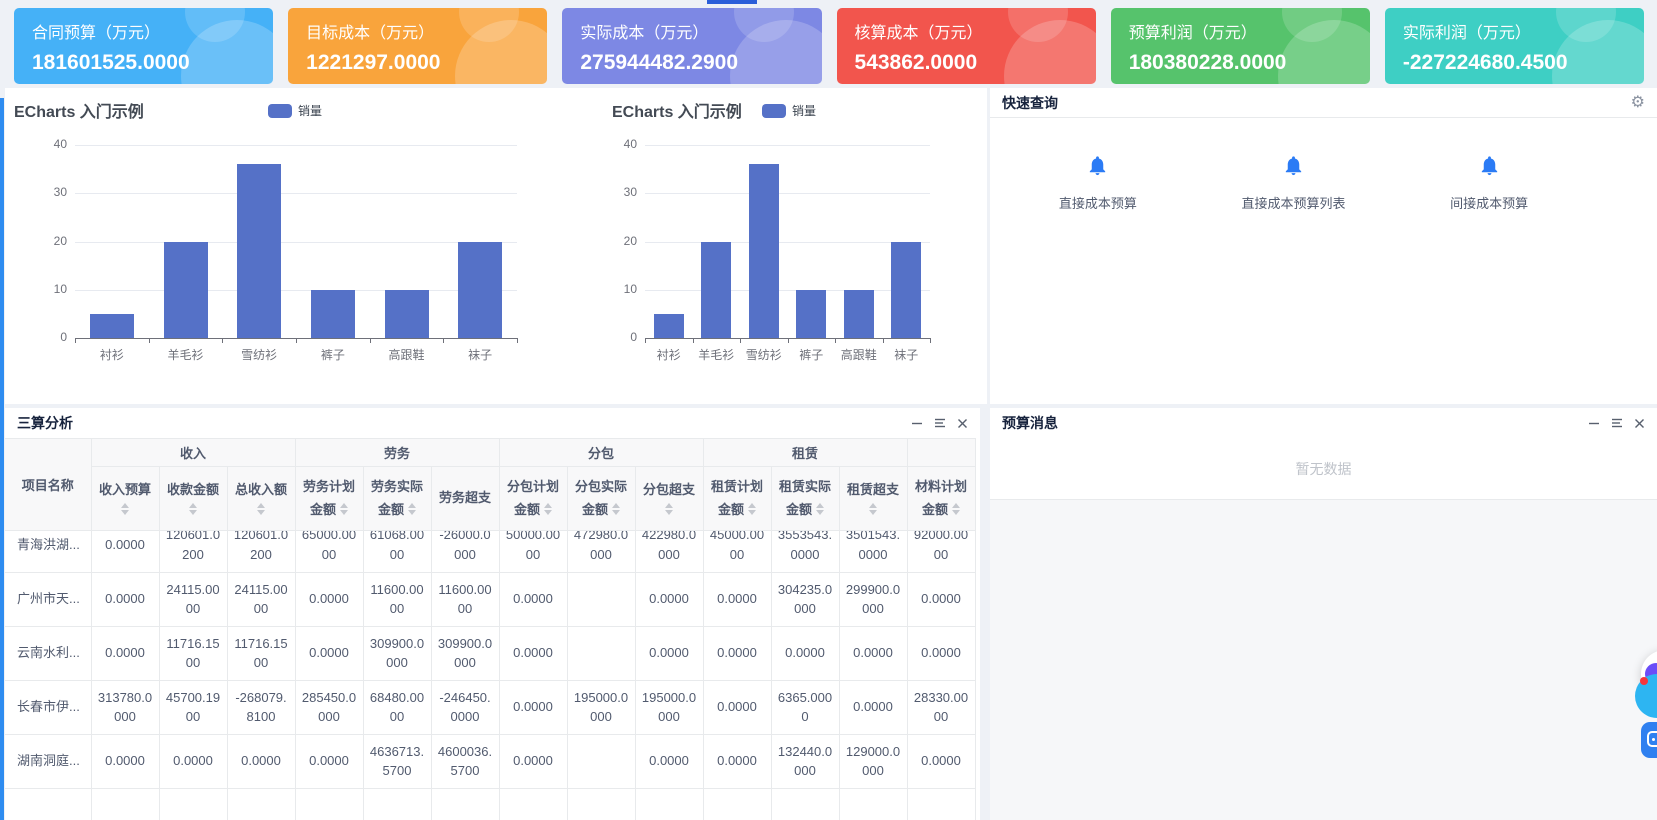  Describe the element at coordinates (329, 707) in the screenshot. I see `value-cell: 285450.0000` at that location.